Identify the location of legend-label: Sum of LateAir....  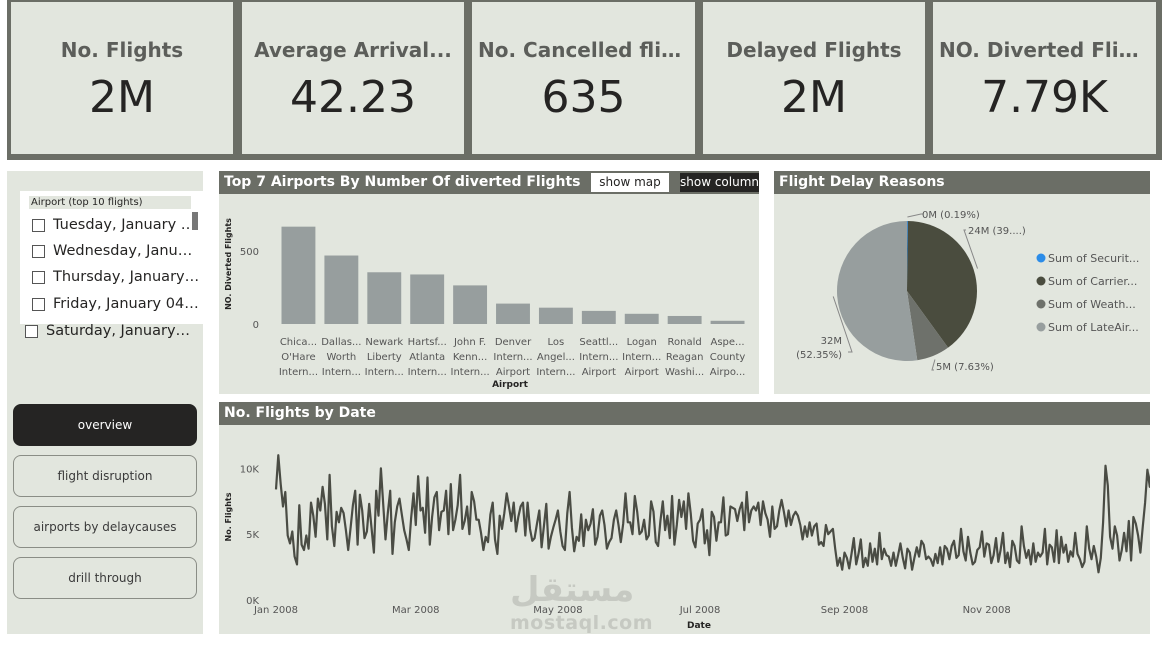
(1093, 327).